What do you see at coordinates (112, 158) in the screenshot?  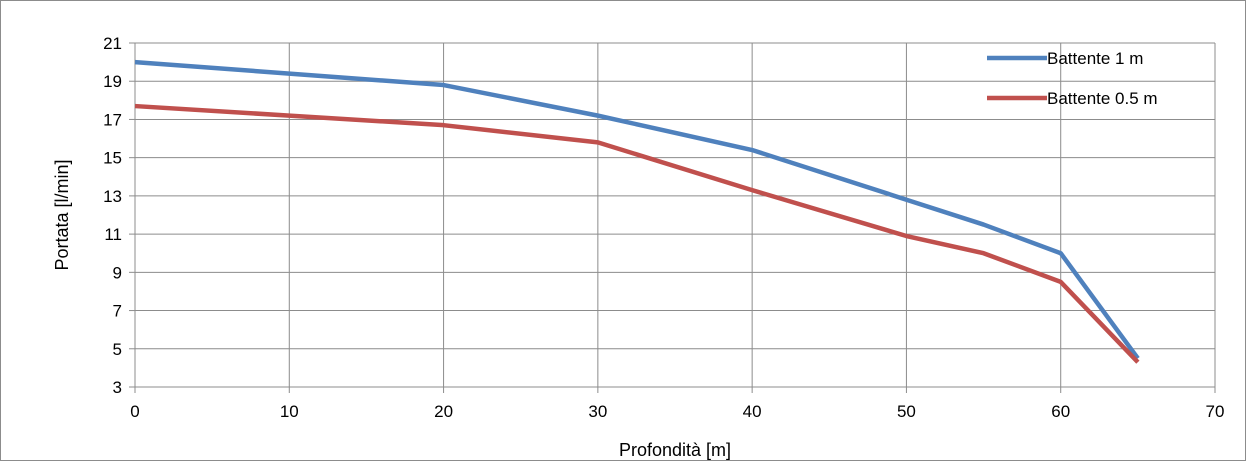 I see `y-tick-label: 15` at bounding box center [112, 158].